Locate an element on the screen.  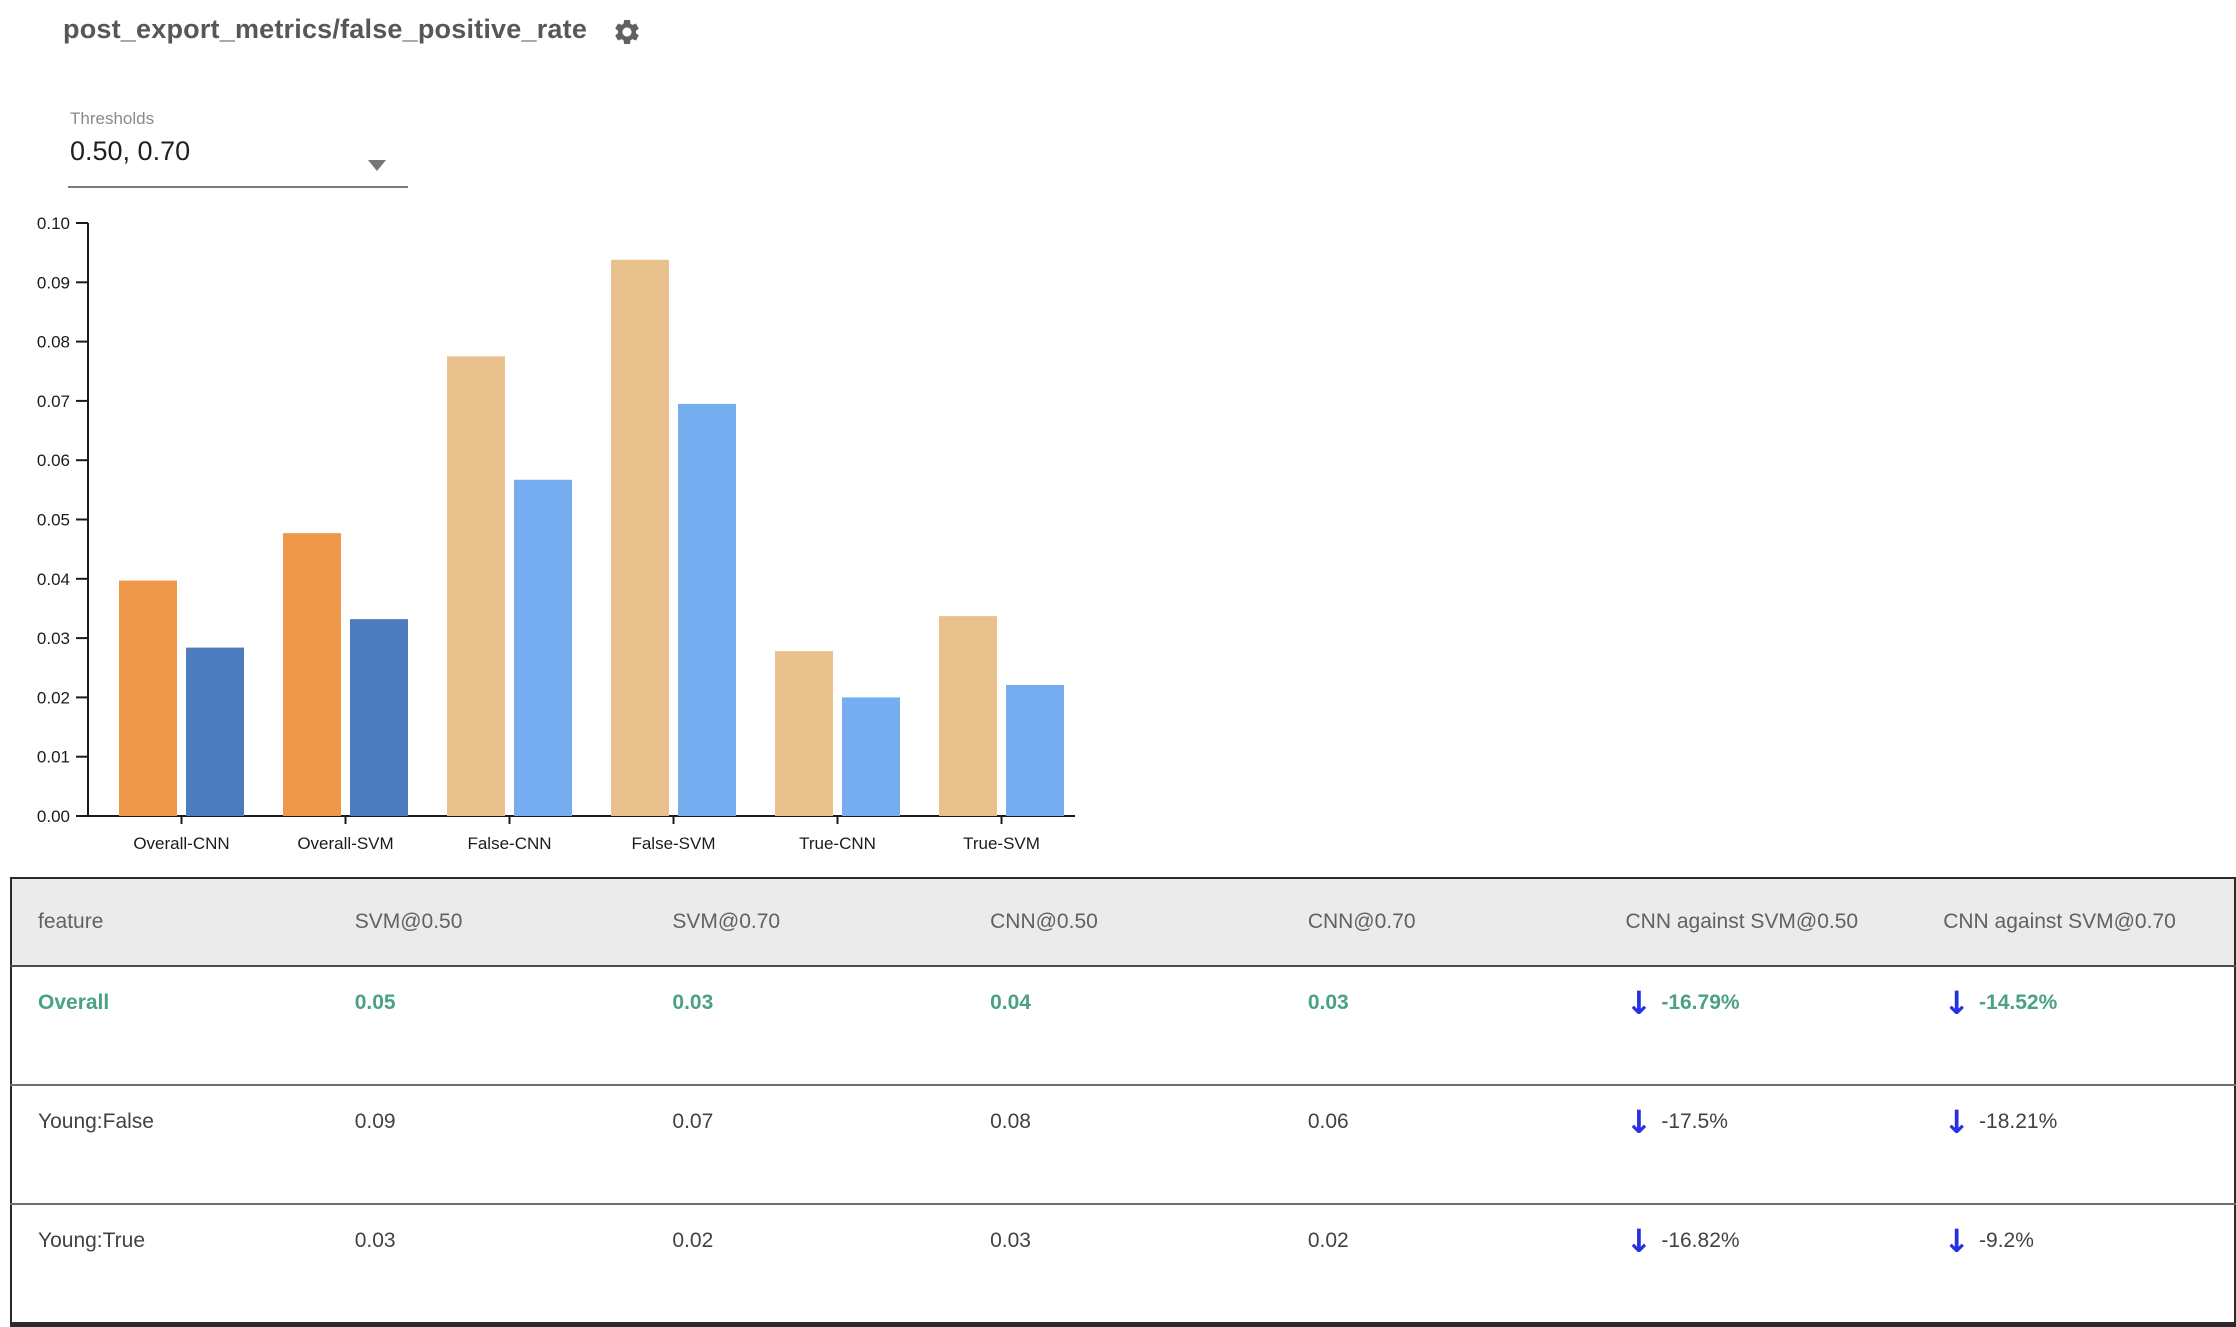
x-axis-category-label: Overall-CNN is located at coordinates (181, 843).